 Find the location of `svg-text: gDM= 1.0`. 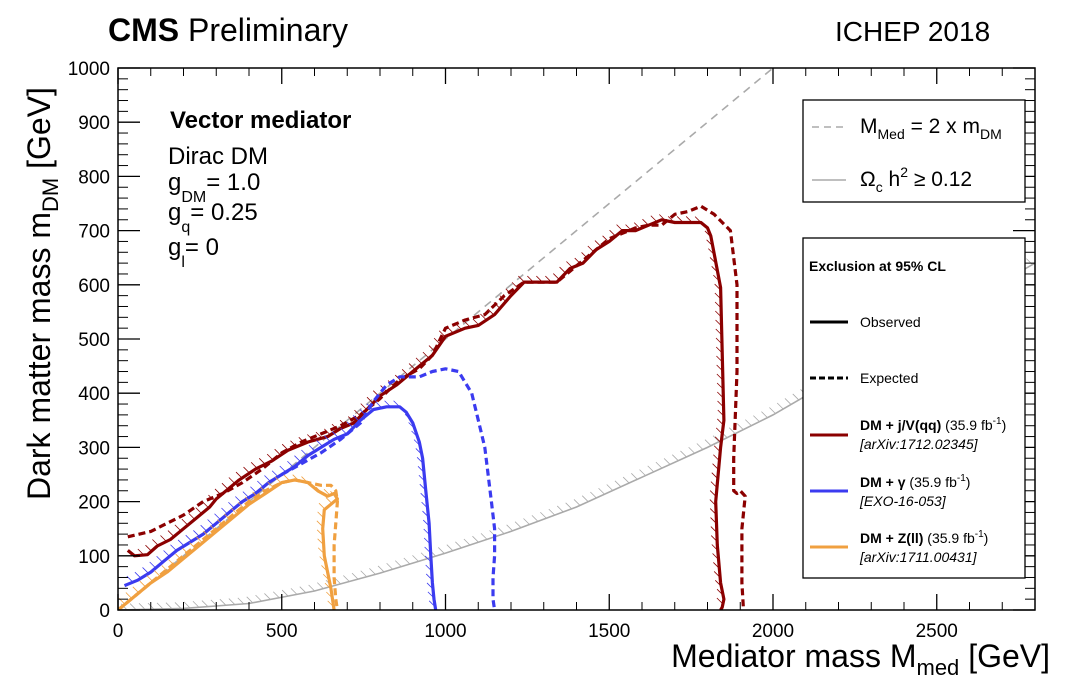

svg-text: gDM= 1.0 is located at coordinates (214, 187).